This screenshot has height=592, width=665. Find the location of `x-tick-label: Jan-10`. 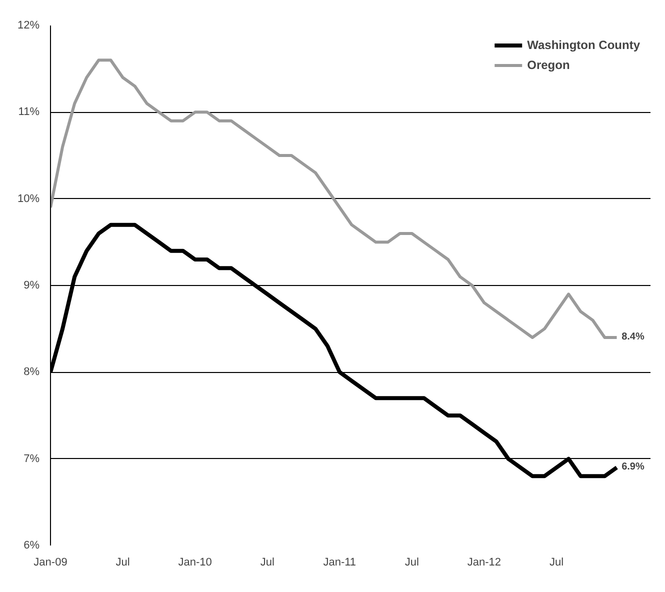

x-tick-label: Jan-10 is located at coordinates (195, 562).